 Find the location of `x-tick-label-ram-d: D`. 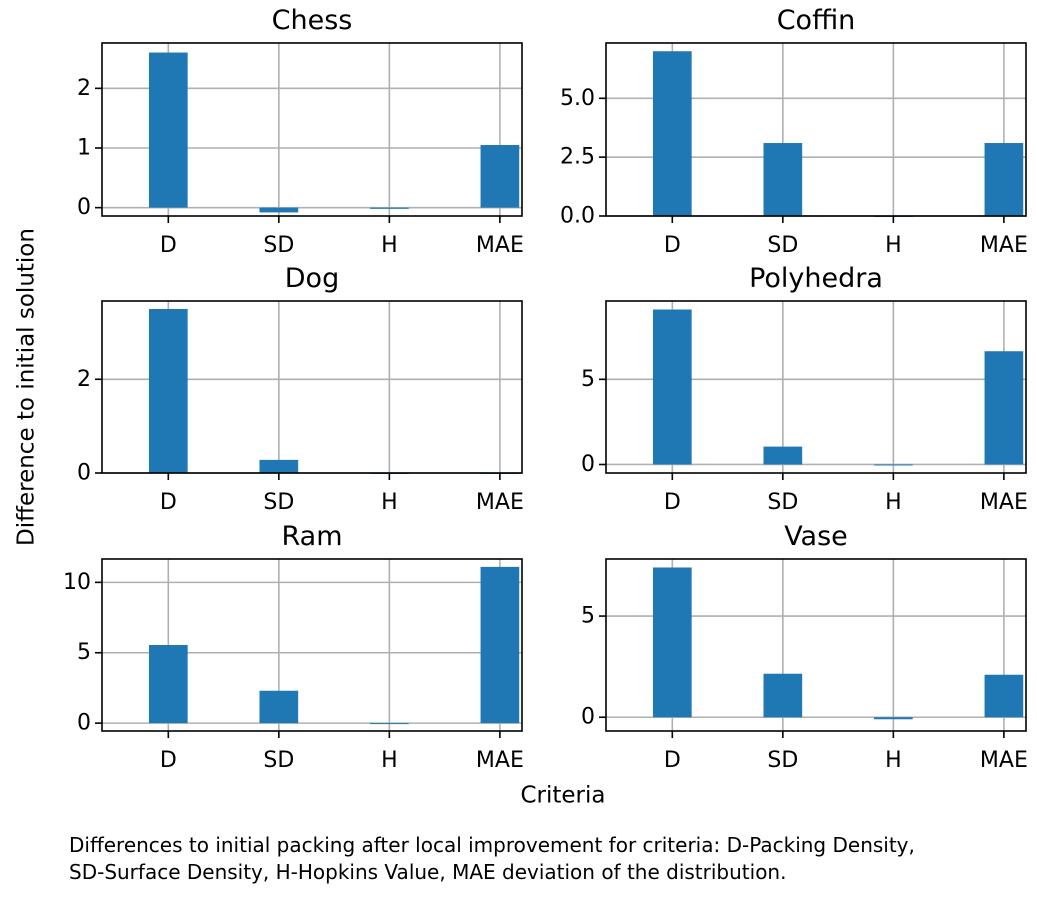

x-tick-label-ram-d: D is located at coordinates (168, 760).